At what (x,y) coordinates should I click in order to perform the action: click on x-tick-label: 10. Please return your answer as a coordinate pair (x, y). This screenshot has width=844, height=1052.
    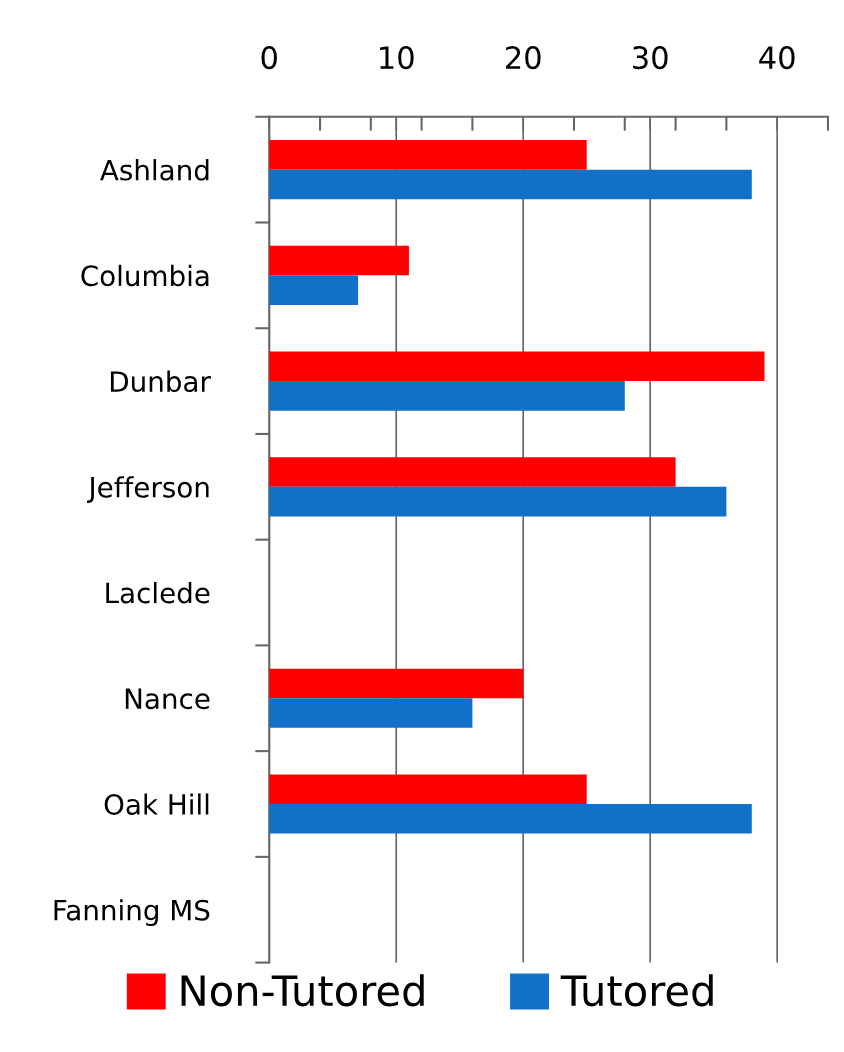
    Looking at the image, I should click on (397, 58).